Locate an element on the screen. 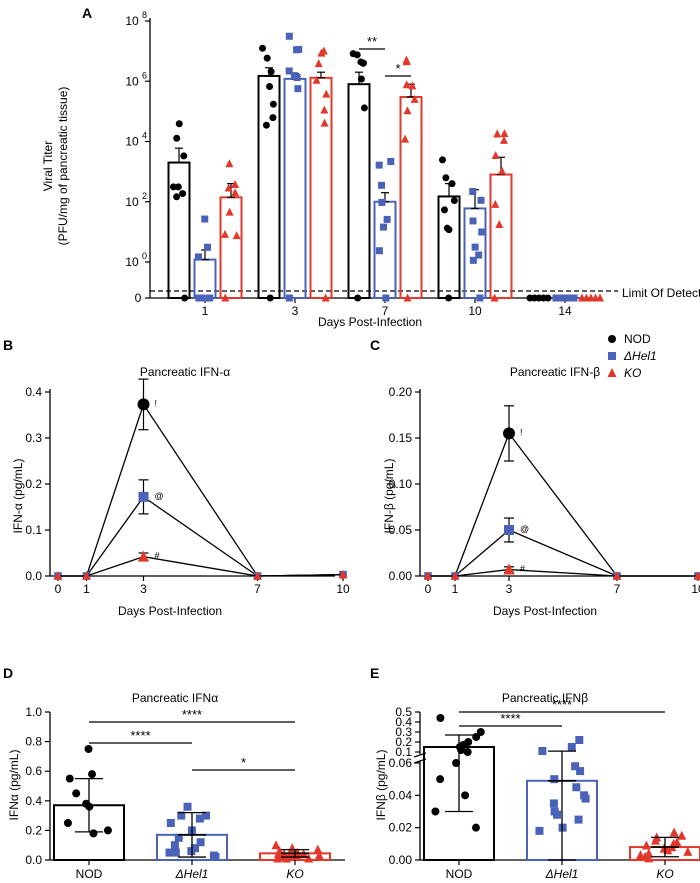  panel-b-title: Pancreatic IFN-α is located at coordinates (185, 372).